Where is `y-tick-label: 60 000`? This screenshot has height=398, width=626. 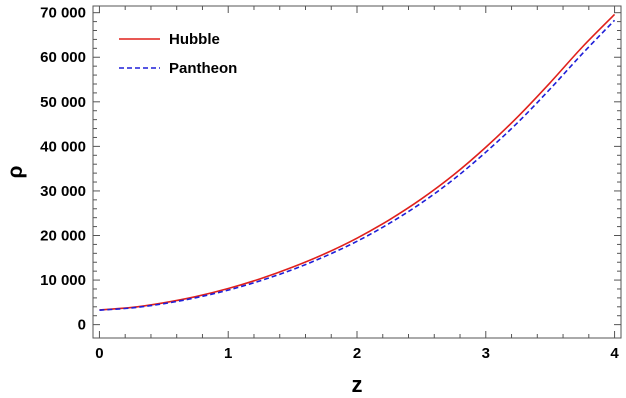 y-tick-label: 60 000 is located at coordinates (63, 57).